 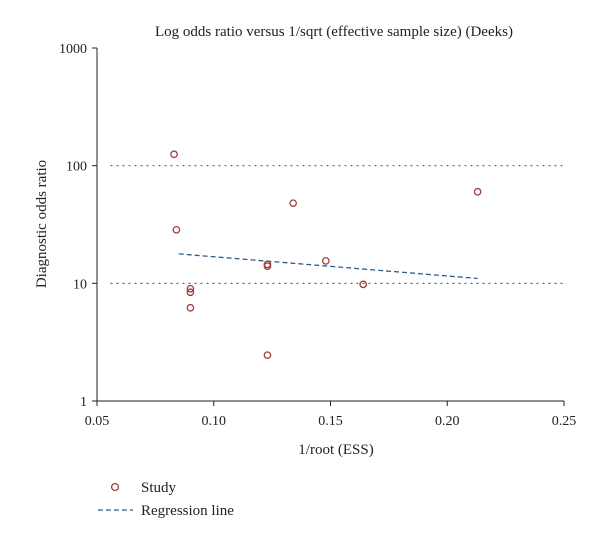 I want to click on legend-study-label: Study, so click(x=159, y=488).